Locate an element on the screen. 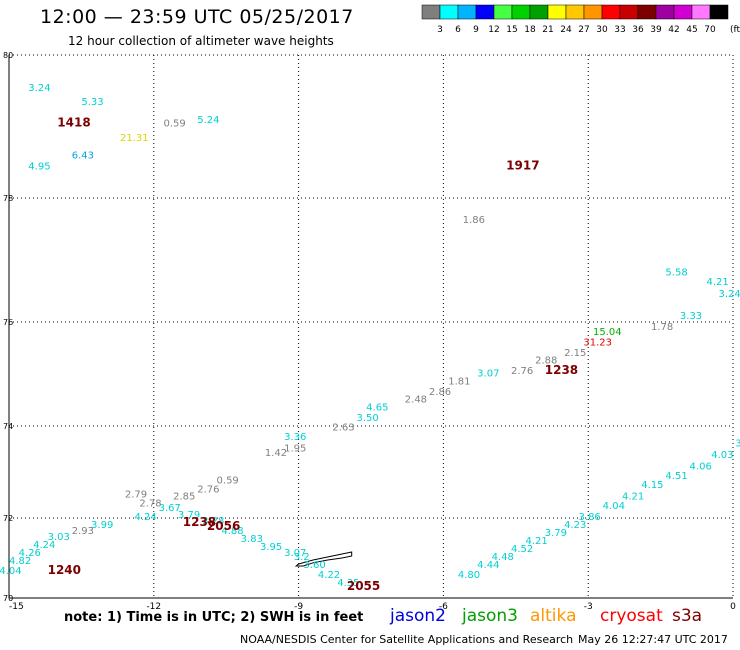 Image resolution: width=740 pixels, height=650 pixels. wave-height-label: 4.03 is located at coordinates (722, 455).